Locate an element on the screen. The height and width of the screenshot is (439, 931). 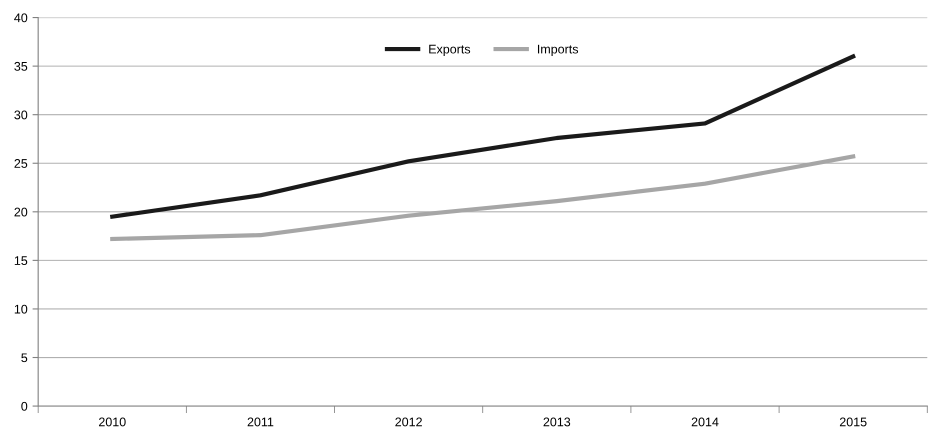
y-tick-label: 25 is located at coordinates (21, 163).